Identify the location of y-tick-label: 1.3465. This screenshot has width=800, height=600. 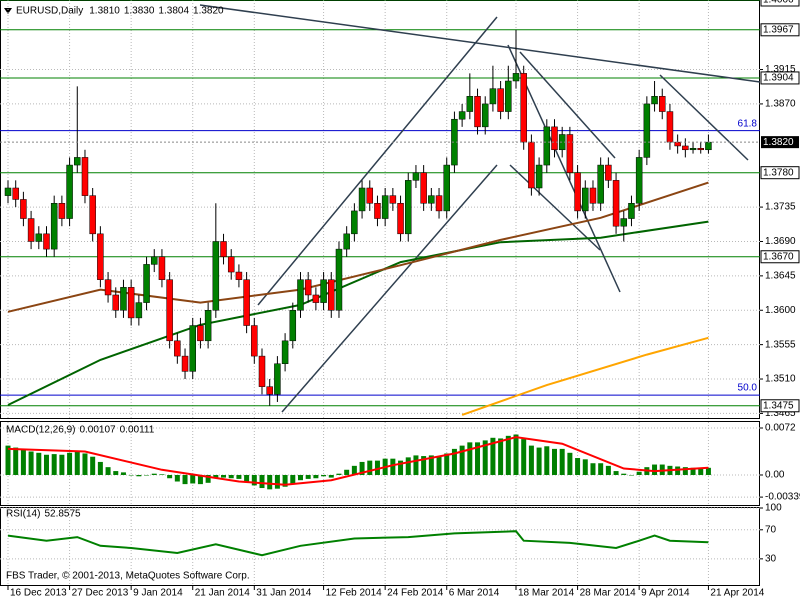
(780, 413).